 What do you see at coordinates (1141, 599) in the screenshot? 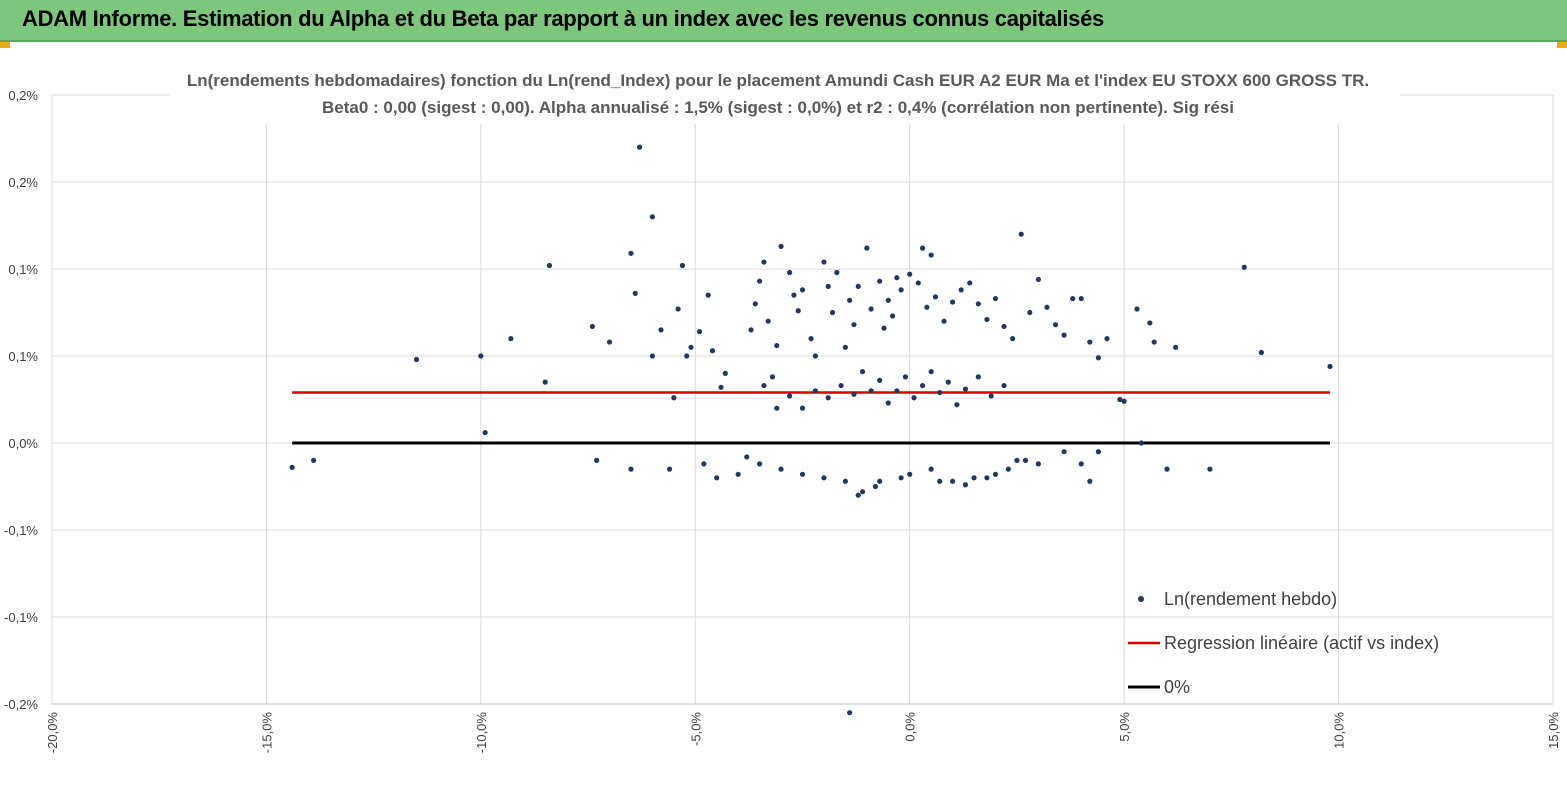
I see `legend-marker-points` at bounding box center [1141, 599].